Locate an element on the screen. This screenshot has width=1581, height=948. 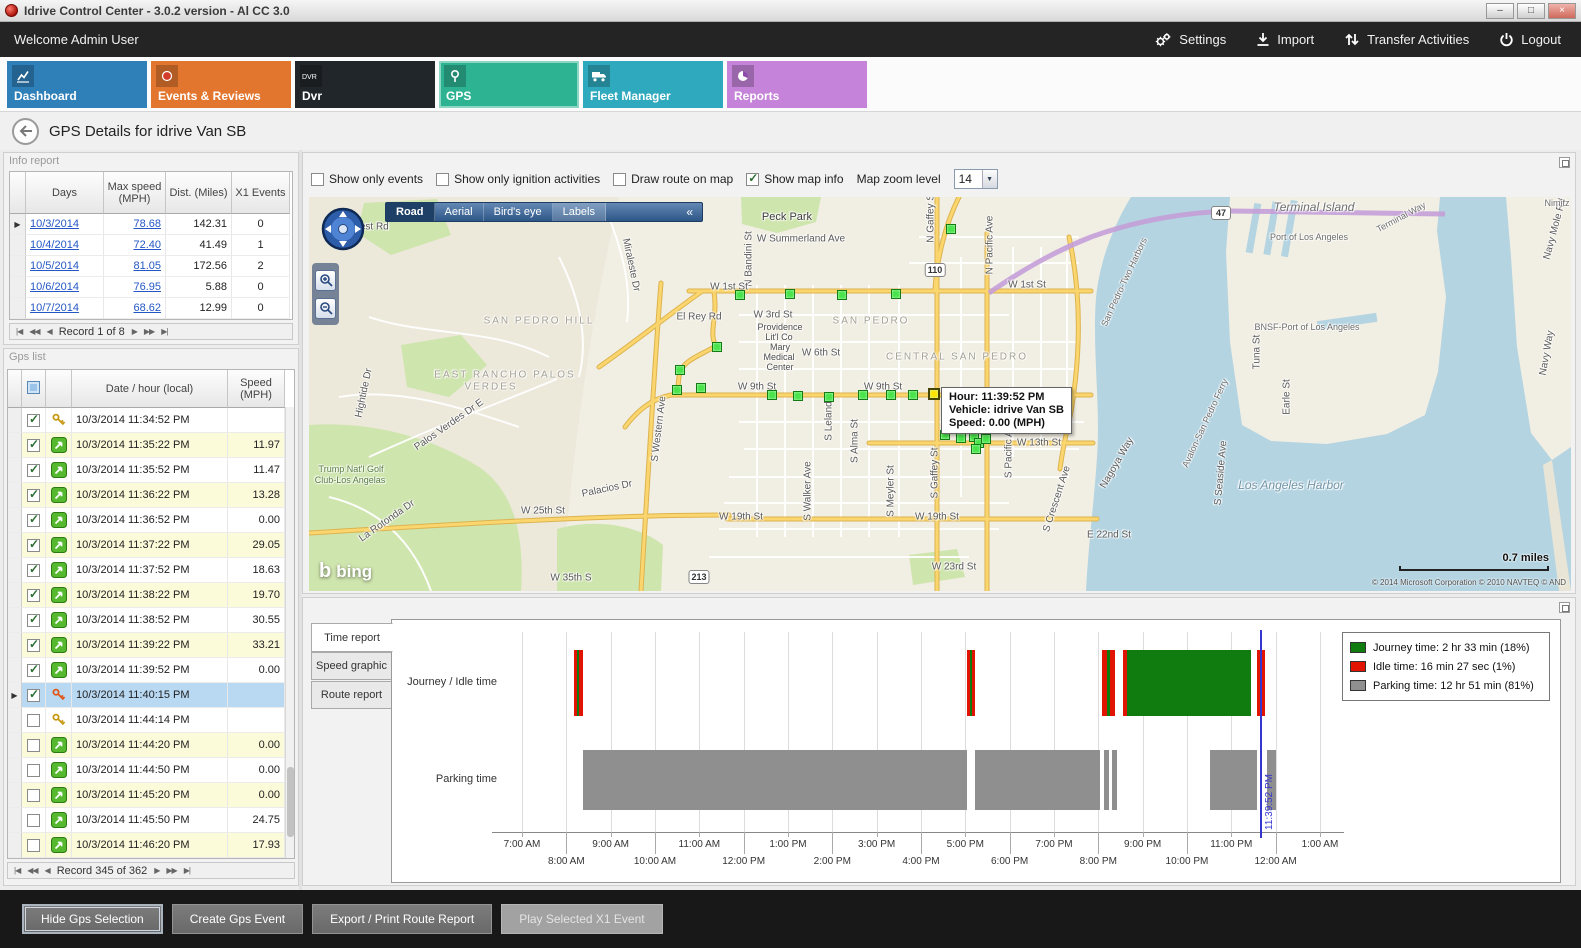
tab-fleet-manager: Fleet Manager is located at coordinates (653, 84).